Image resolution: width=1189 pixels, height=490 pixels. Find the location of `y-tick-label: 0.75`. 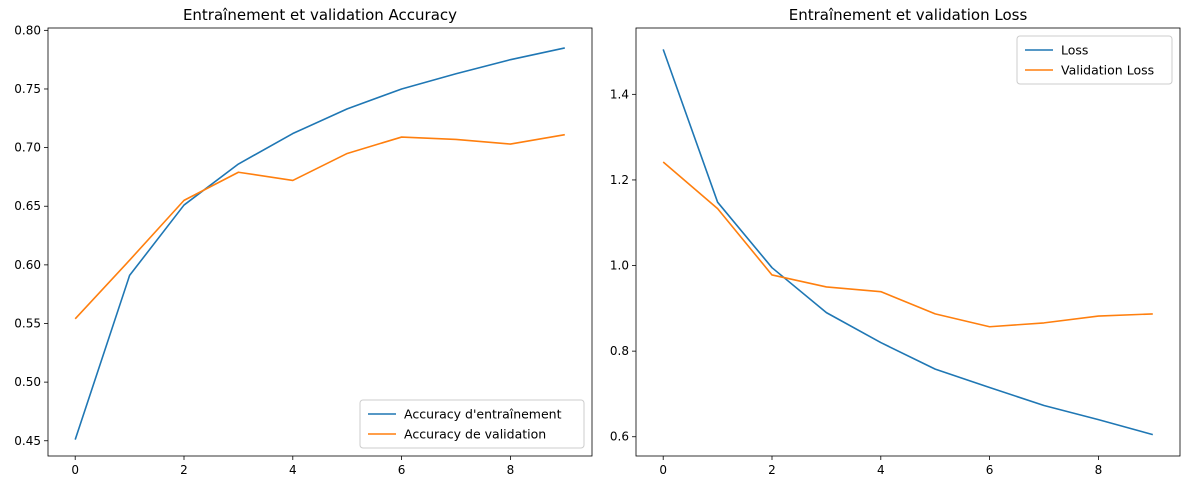

y-tick-label: 0.75 is located at coordinates (27, 89).